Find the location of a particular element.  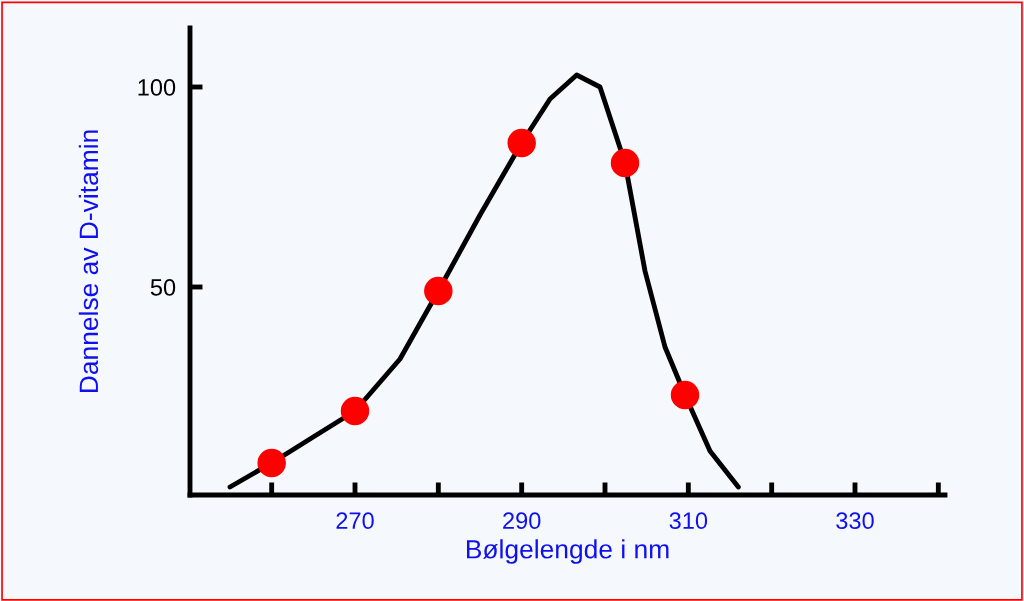

x-tick-label: 310 is located at coordinates (688, 521).